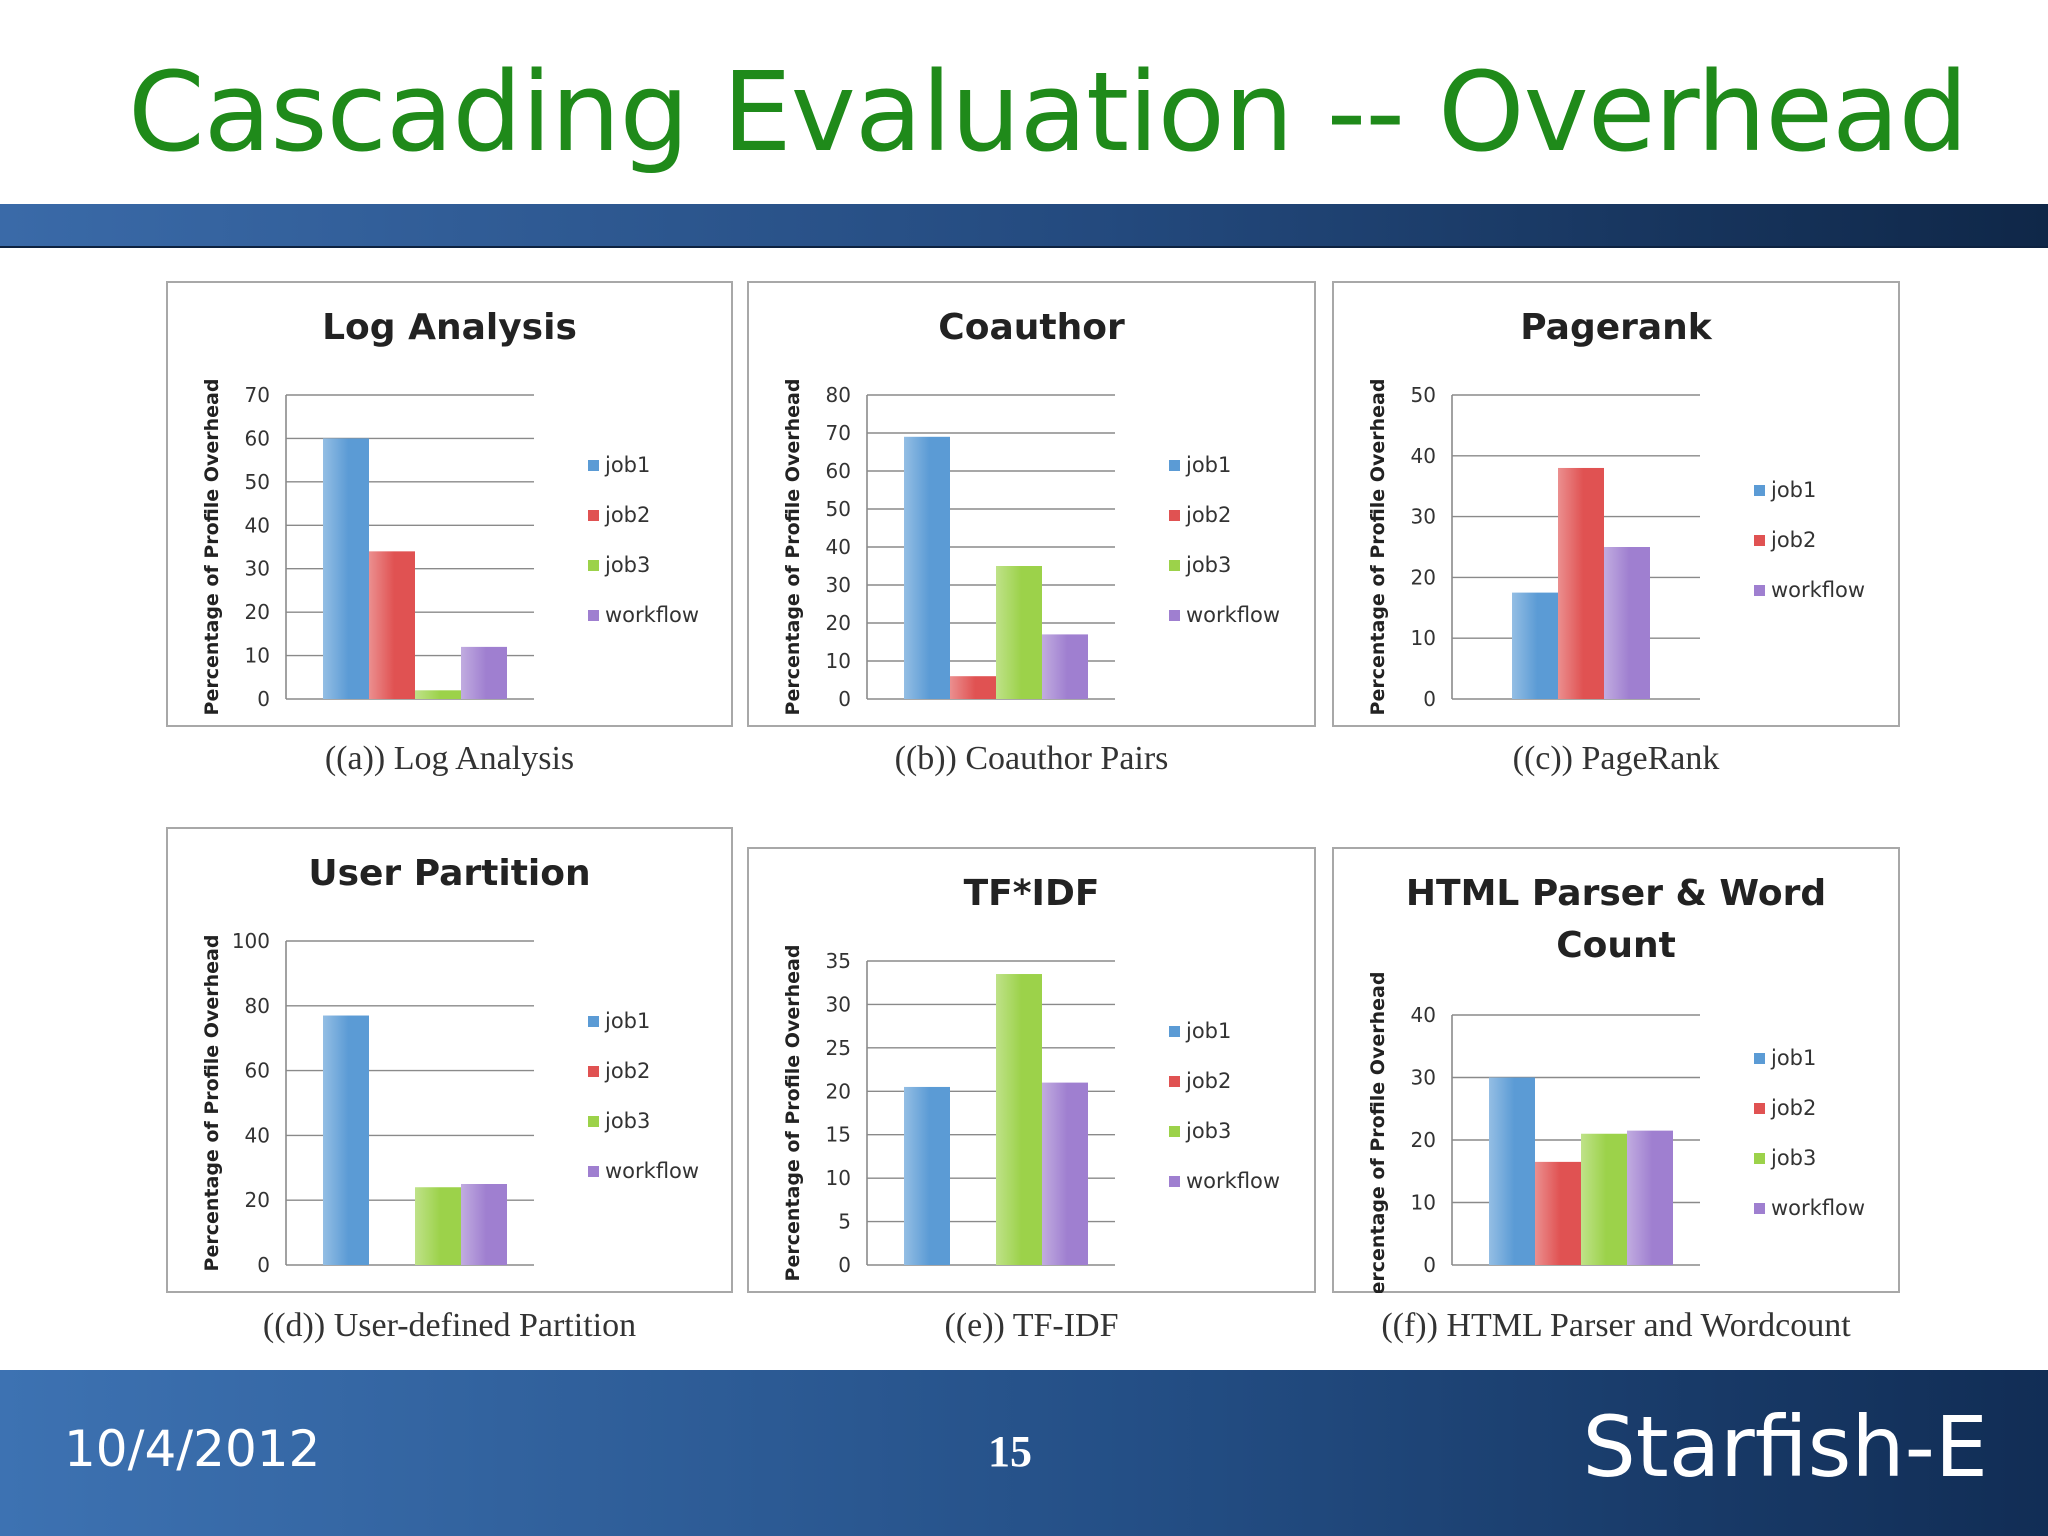  What do you see at coordinates (838, 395) in the screenshot?
I see `y-tick-label: 80` at bounding box center [838, 395].